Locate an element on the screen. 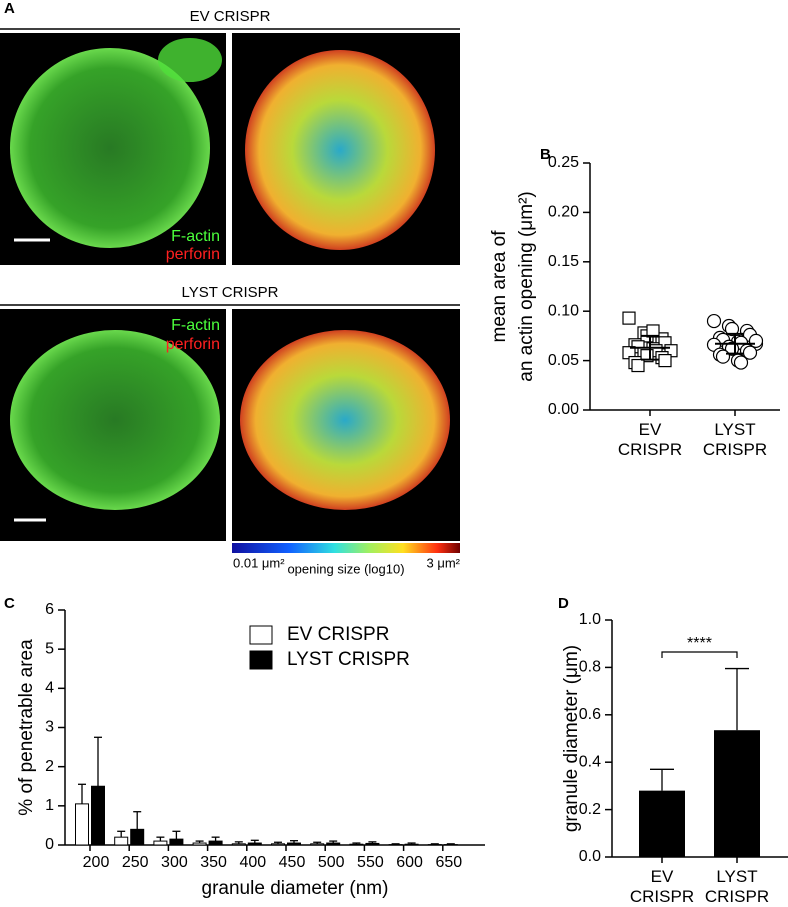  y-tick-label: 0.20 is located at coordinates (563, 212).